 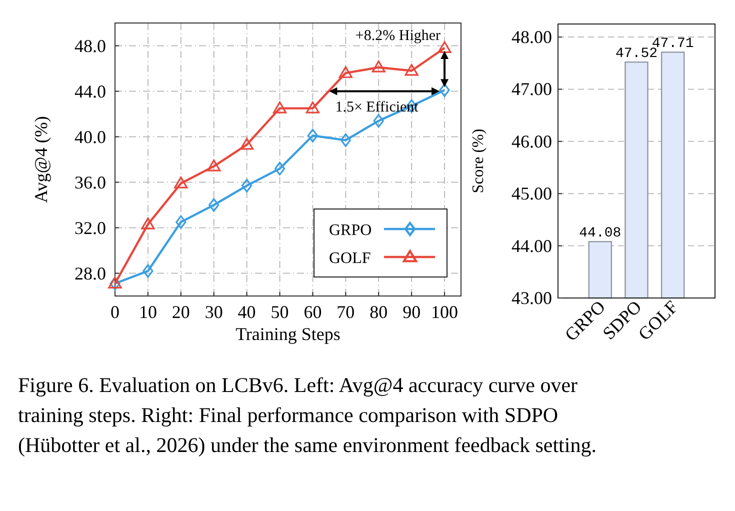 I want to click on data-label: 44.08, so click(x=600, y=234).